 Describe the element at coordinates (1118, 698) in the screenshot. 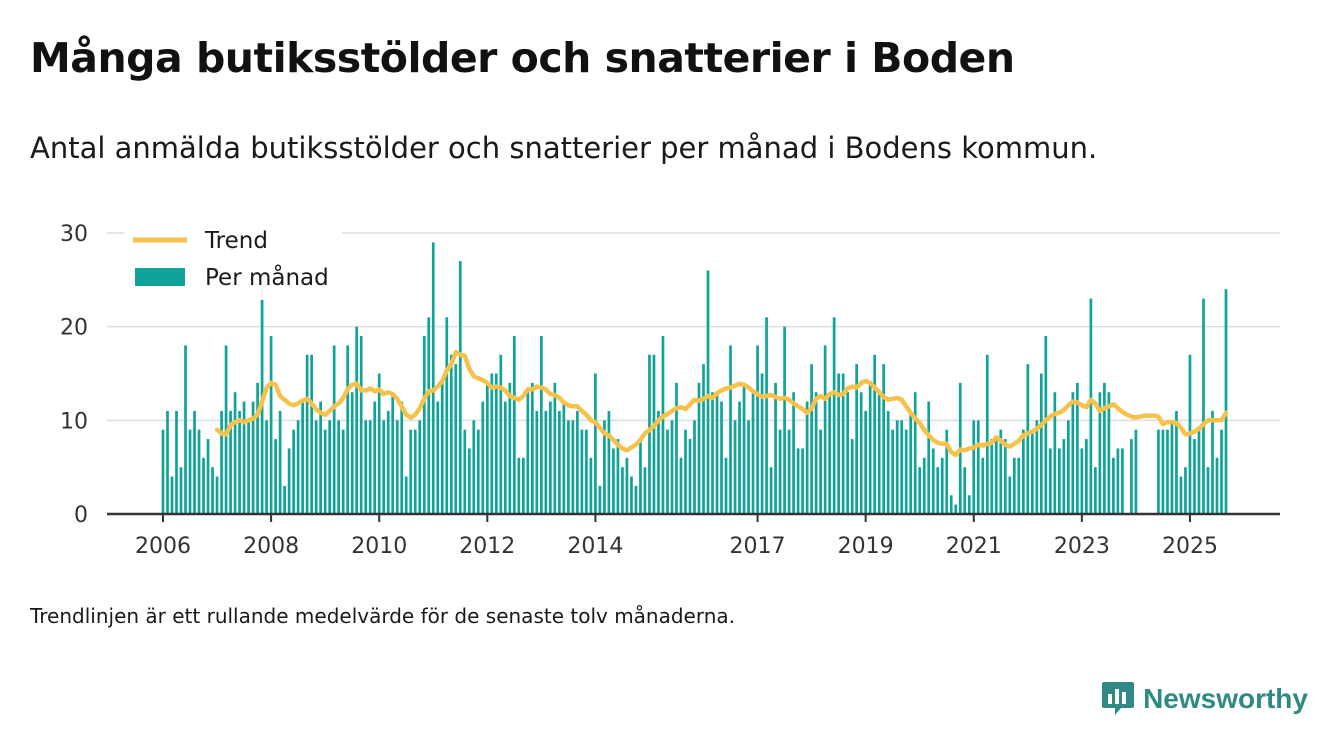

I see `bar-chart-speech-bubble-icon` at that location.